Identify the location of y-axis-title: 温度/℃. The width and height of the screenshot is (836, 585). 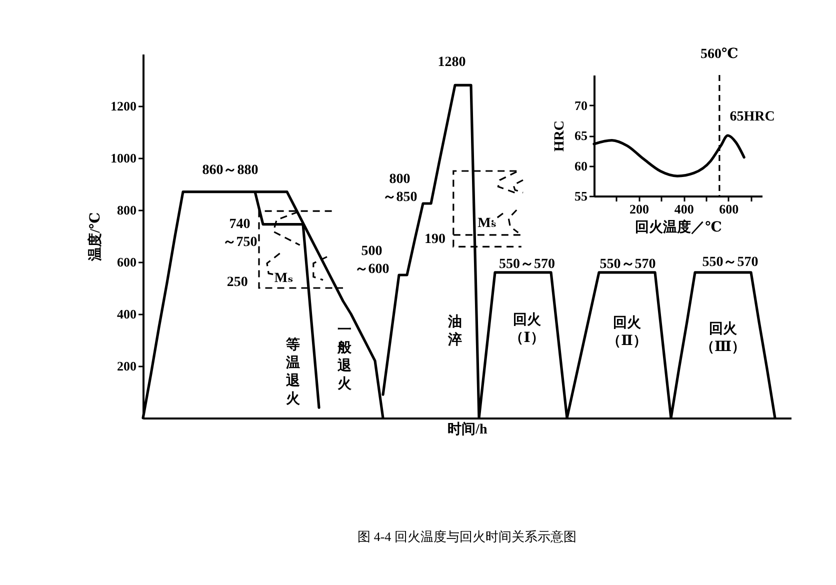
(95, 237).